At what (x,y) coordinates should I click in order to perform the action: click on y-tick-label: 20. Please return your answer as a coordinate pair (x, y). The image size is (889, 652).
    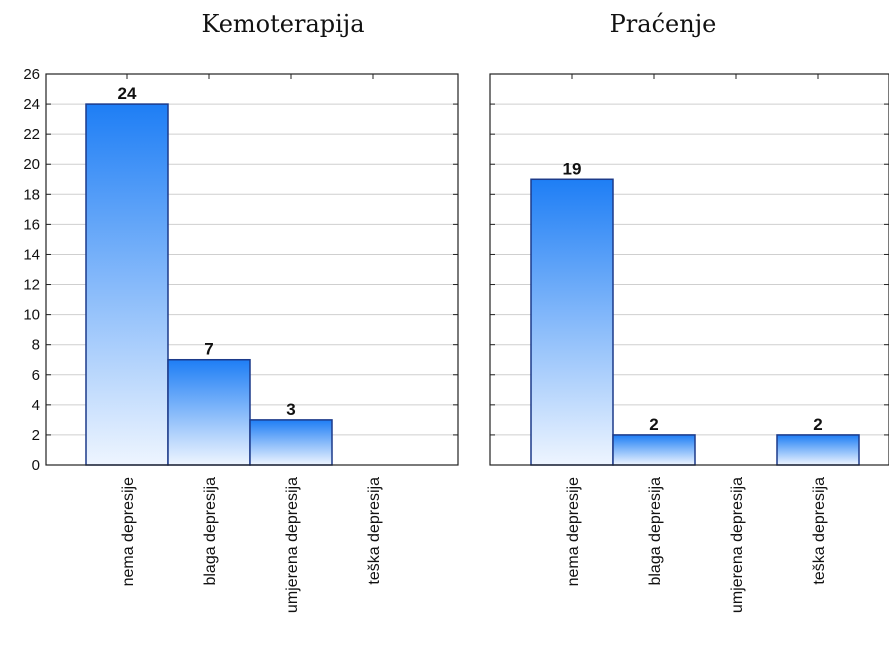
    Looking at the image, I should click on (31, 164).